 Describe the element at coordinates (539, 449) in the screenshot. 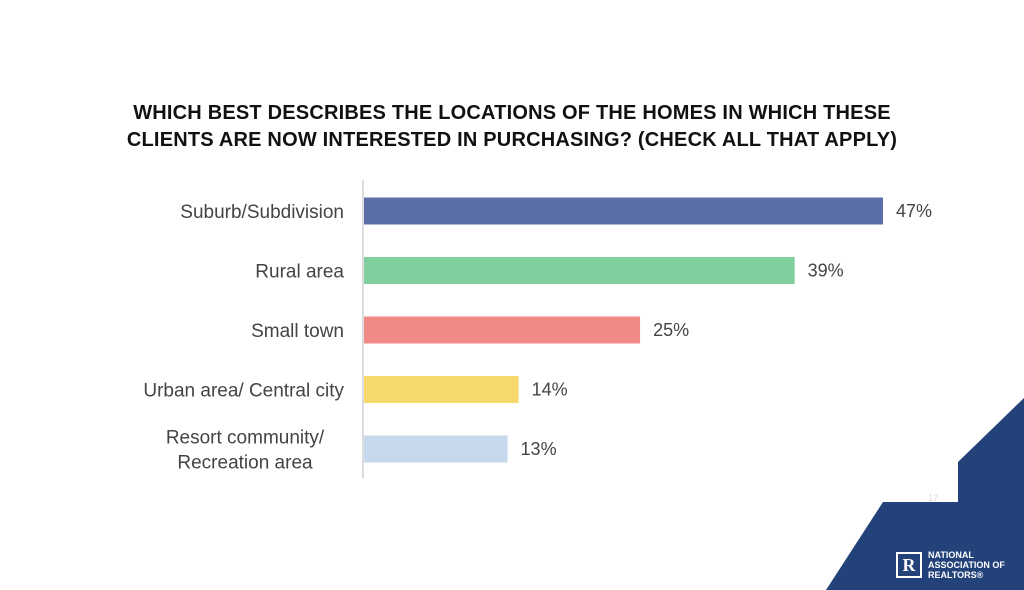

I see `value-label-4: 13%` at that location.